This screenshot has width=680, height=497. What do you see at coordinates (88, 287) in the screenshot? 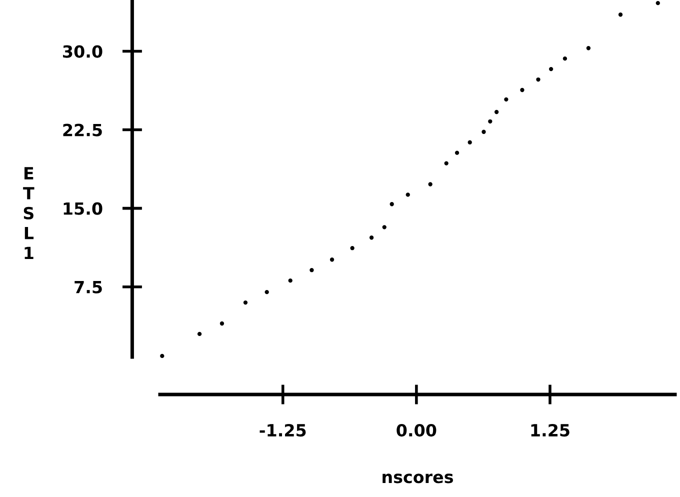
I see `y-tick-label: 7.5` at bounding box center [88, 287].